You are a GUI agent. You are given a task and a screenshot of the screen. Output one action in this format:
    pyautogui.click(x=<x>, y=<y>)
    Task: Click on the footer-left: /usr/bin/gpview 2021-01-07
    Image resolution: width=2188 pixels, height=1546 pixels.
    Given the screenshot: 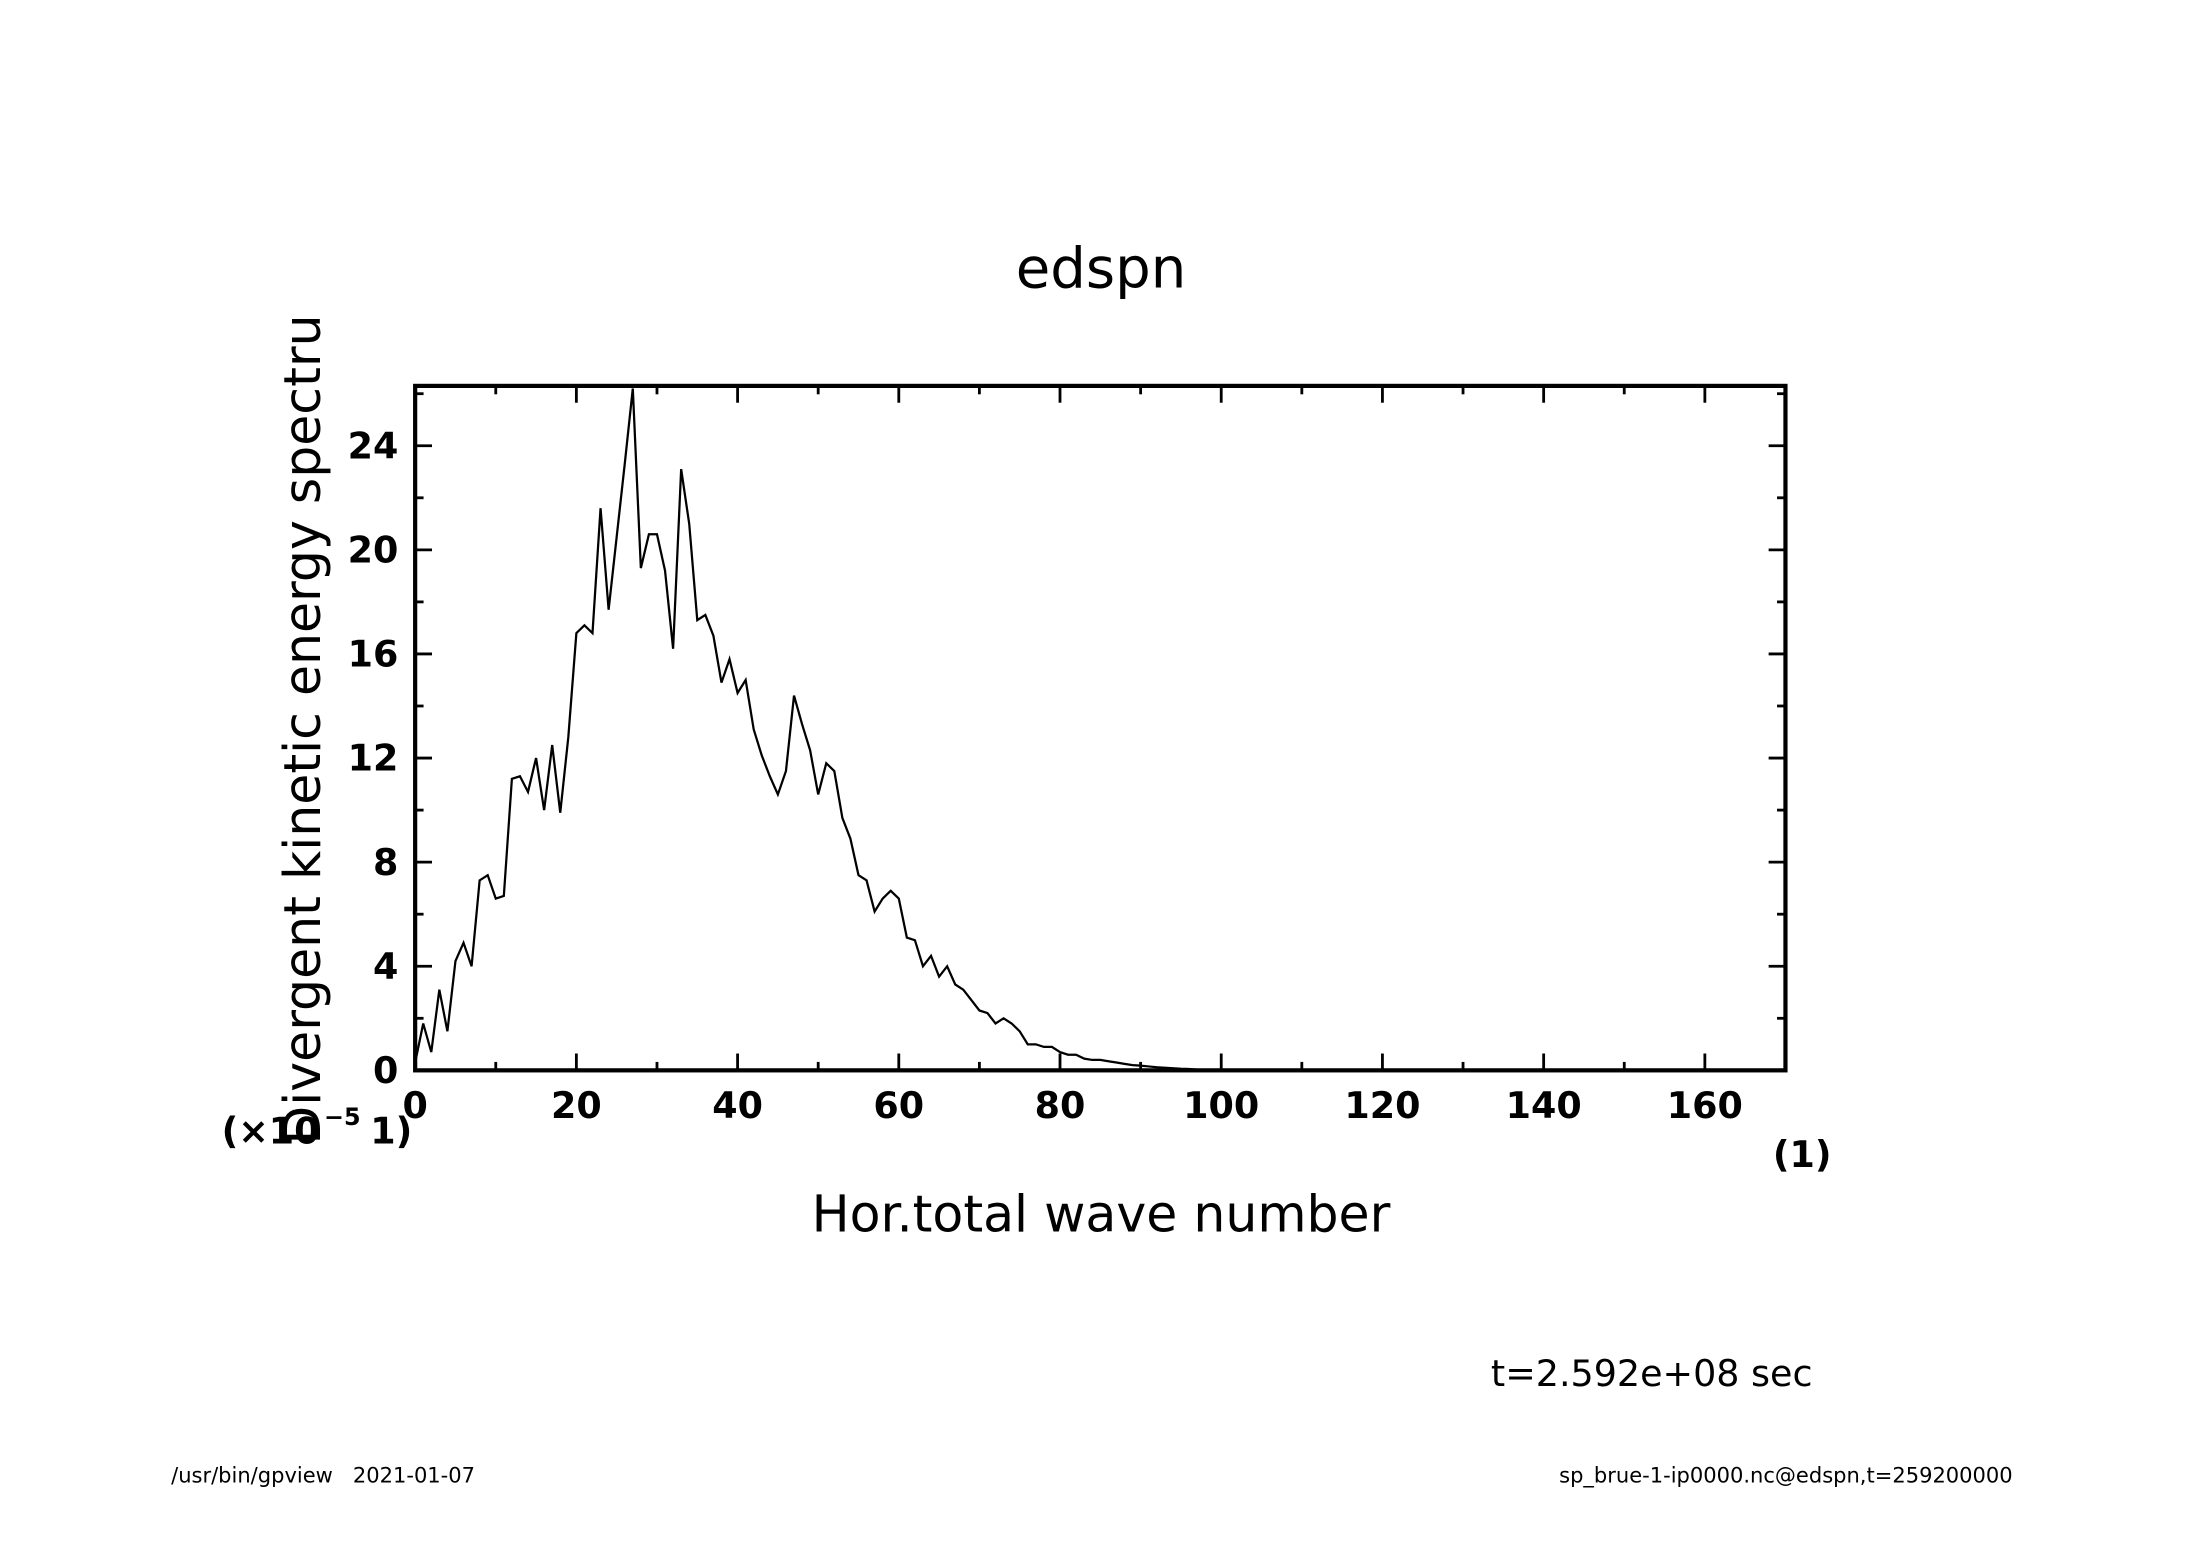 What is the action you would take?
    pyautogui.click(x=323, y=1475)
    